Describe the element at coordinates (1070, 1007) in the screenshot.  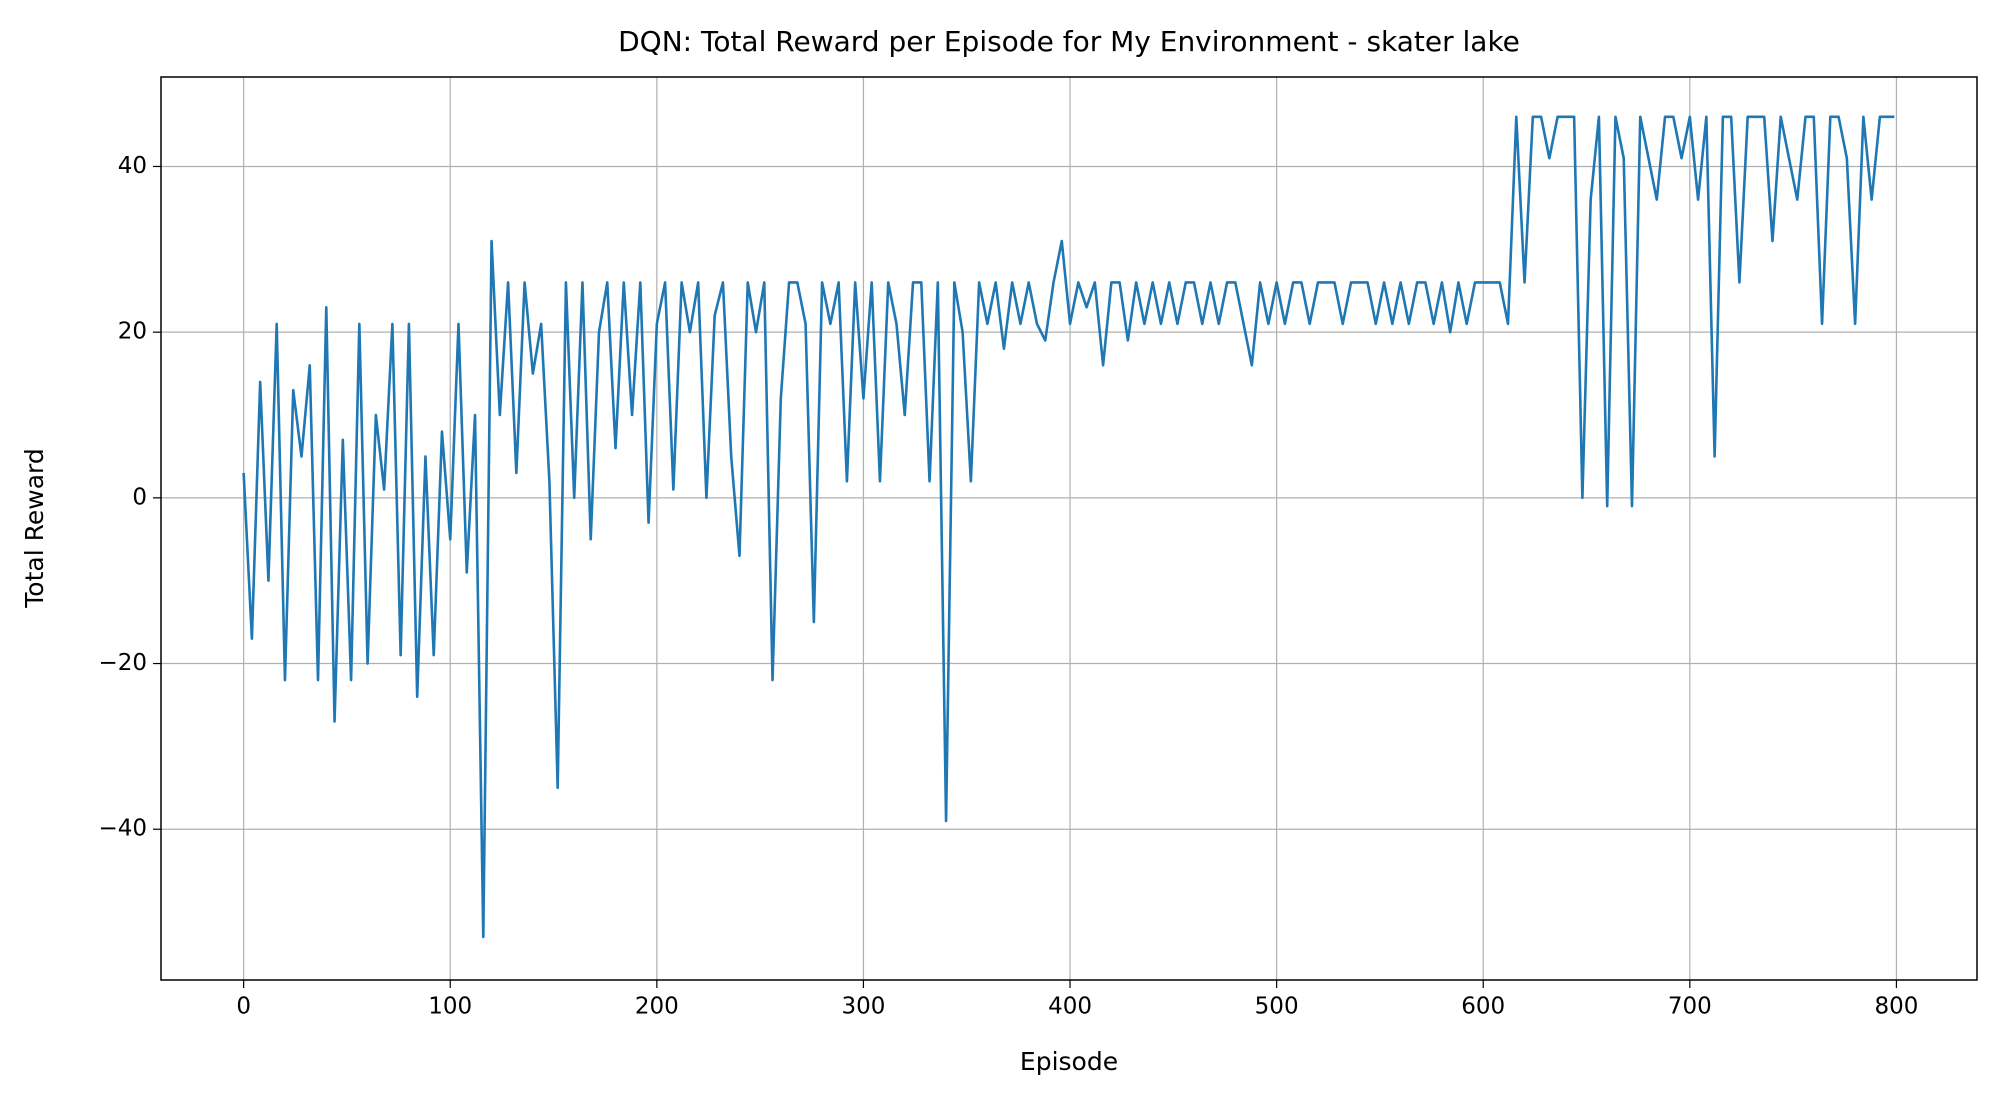
I see `x-tick-label: 400` at that location.